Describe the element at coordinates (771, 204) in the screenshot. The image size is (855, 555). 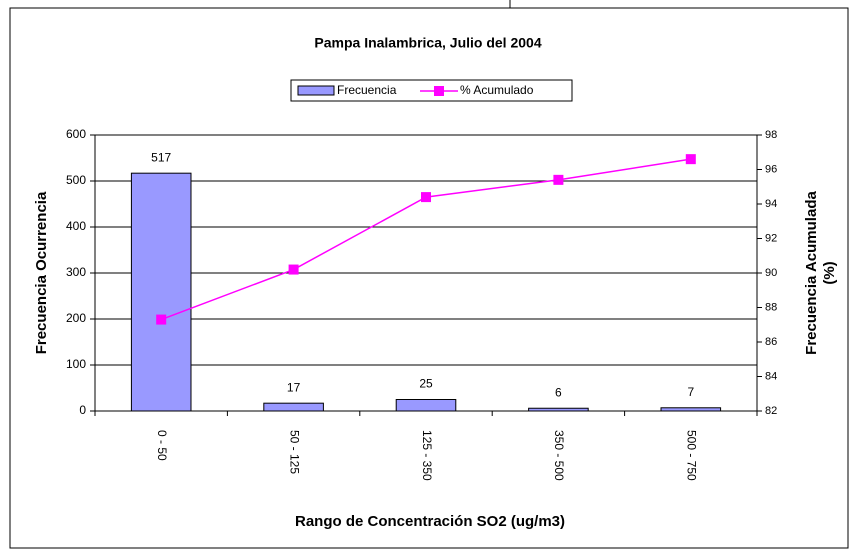
I see `y2-tick-label: 94` at that location.